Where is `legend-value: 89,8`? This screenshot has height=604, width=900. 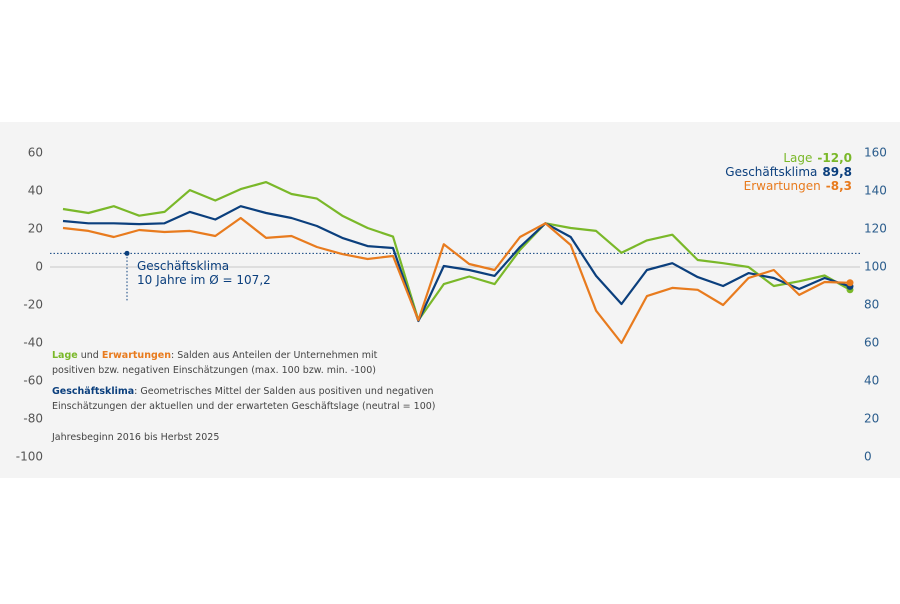 legend-value: 89,8 is located at coordinates (837, 172).